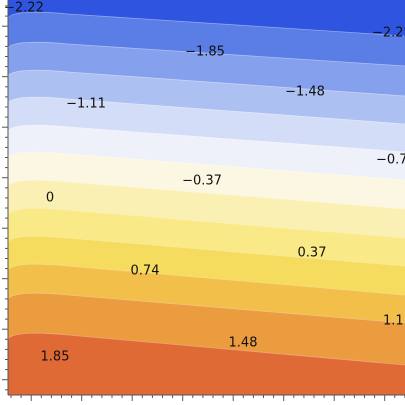  I want to click on contour-label: 1.48, so click(243, 343).